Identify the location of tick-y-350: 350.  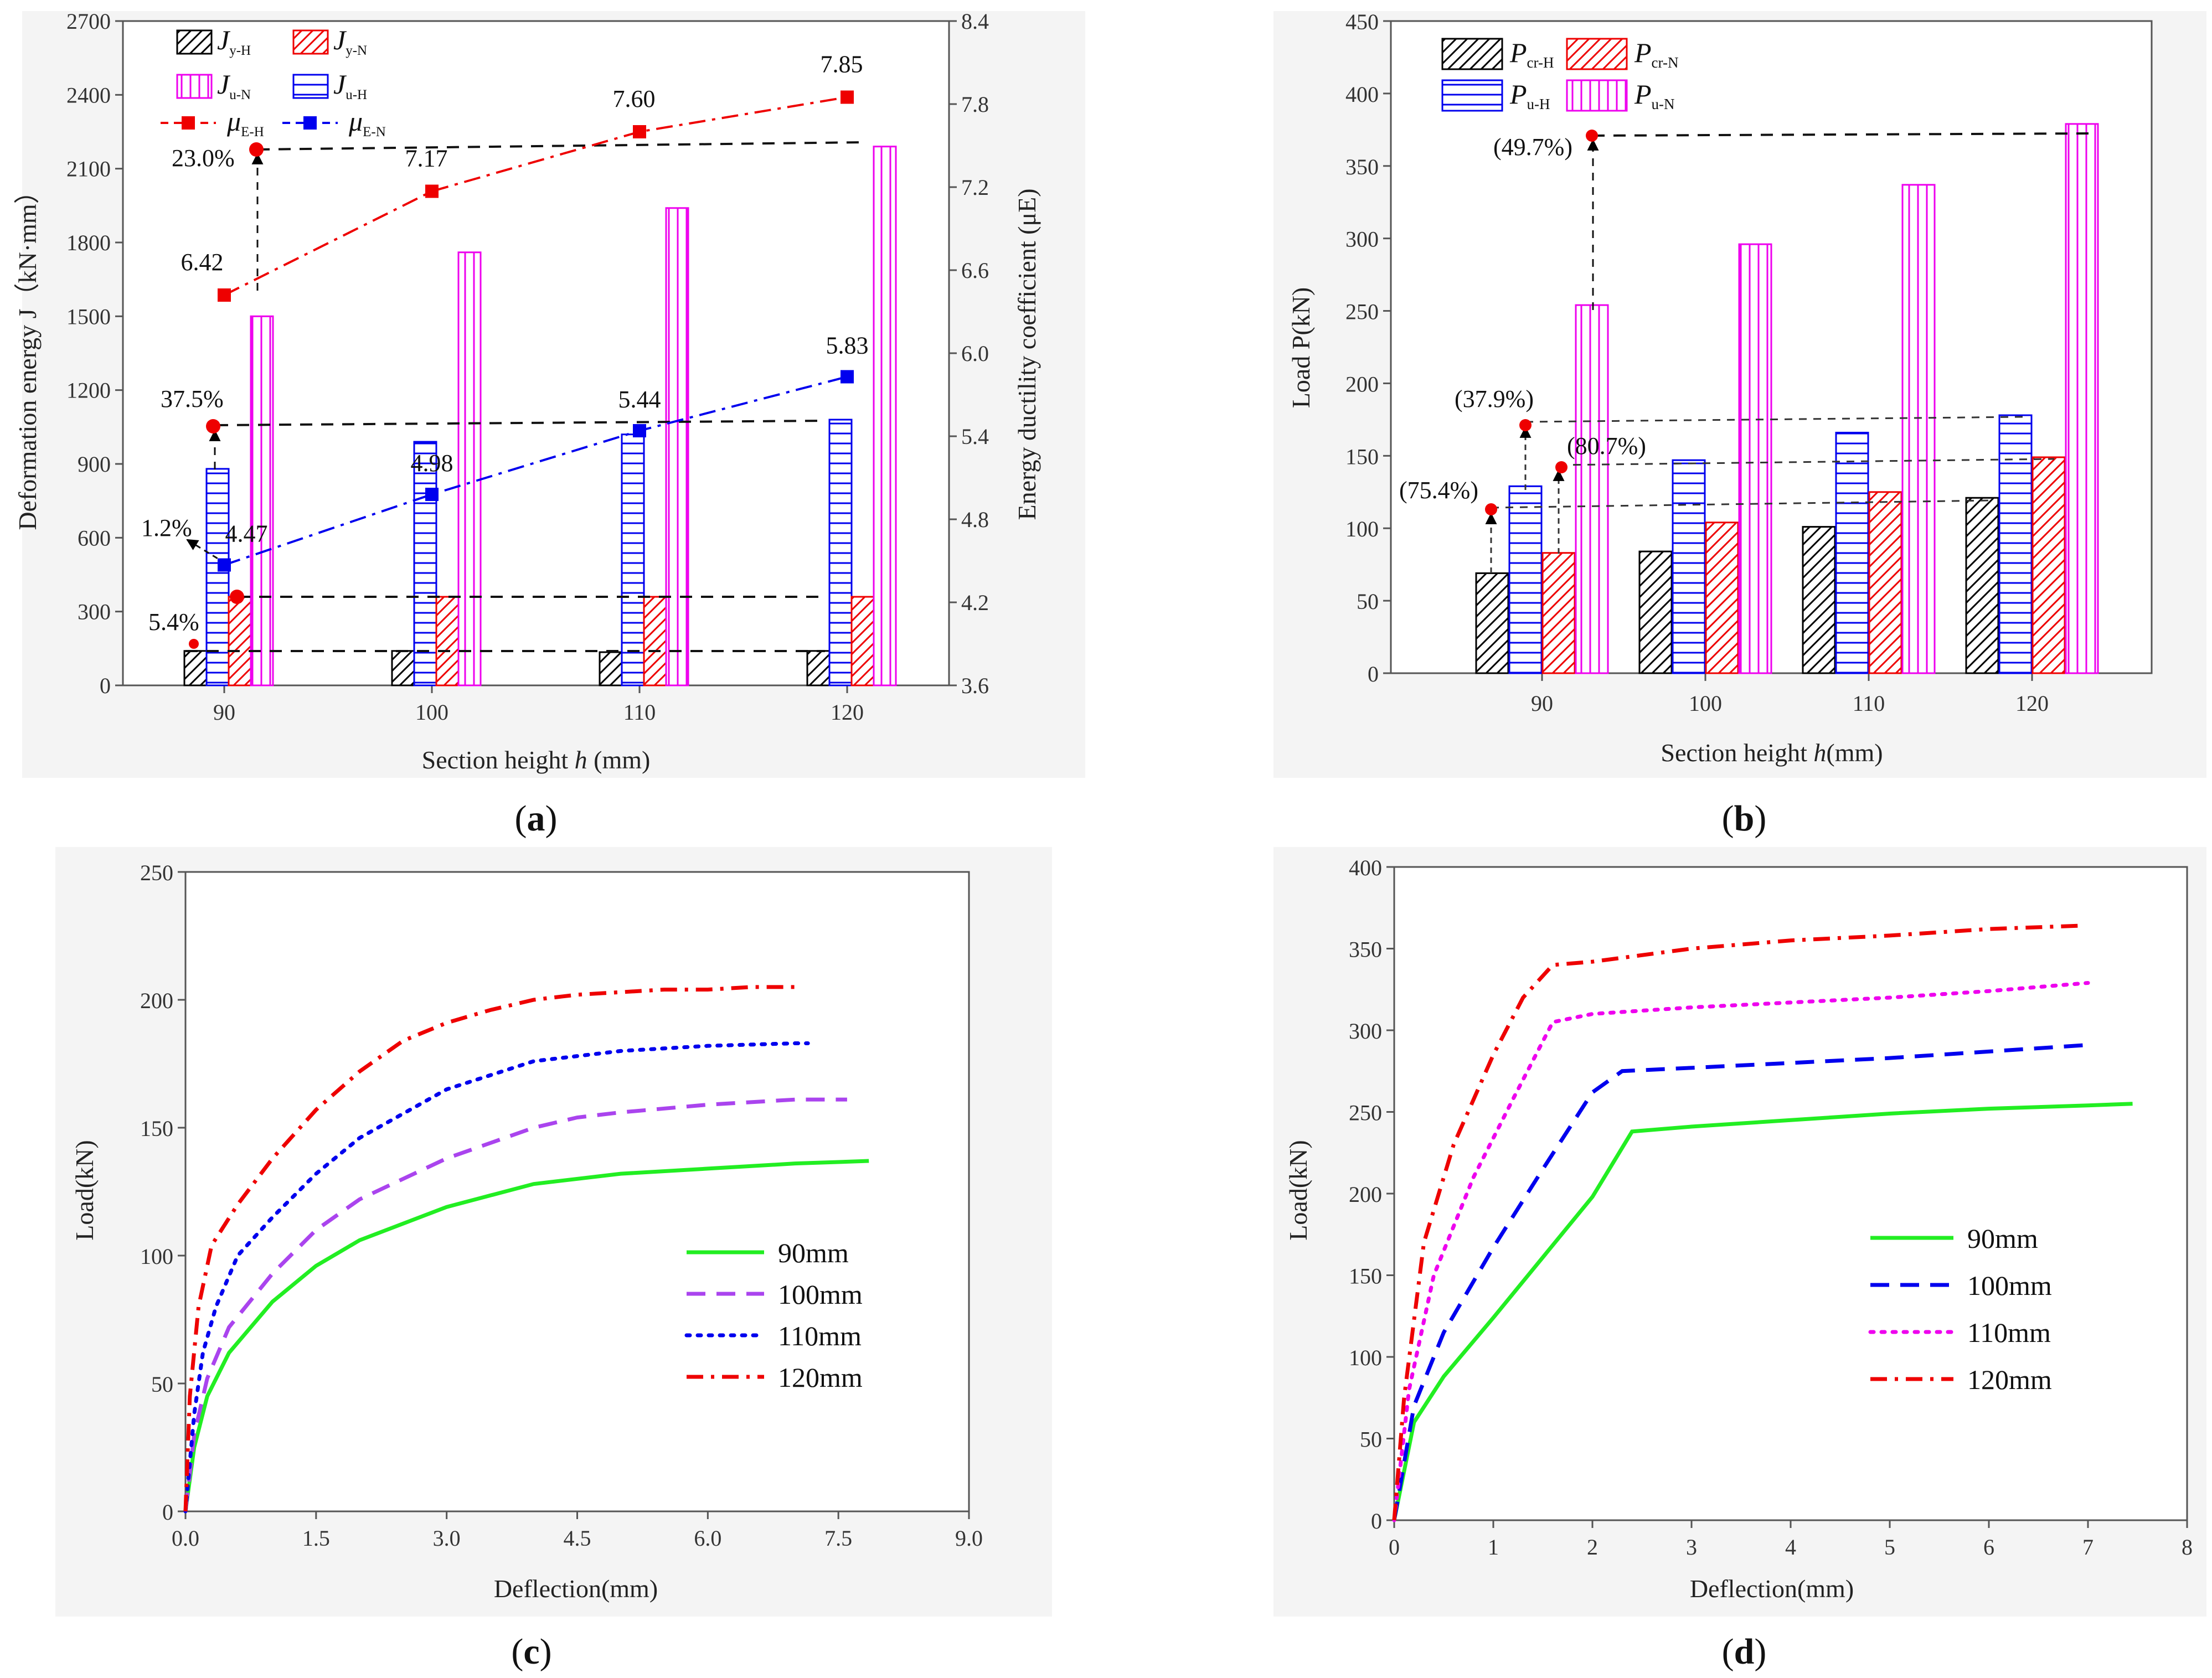
(1362, 166).